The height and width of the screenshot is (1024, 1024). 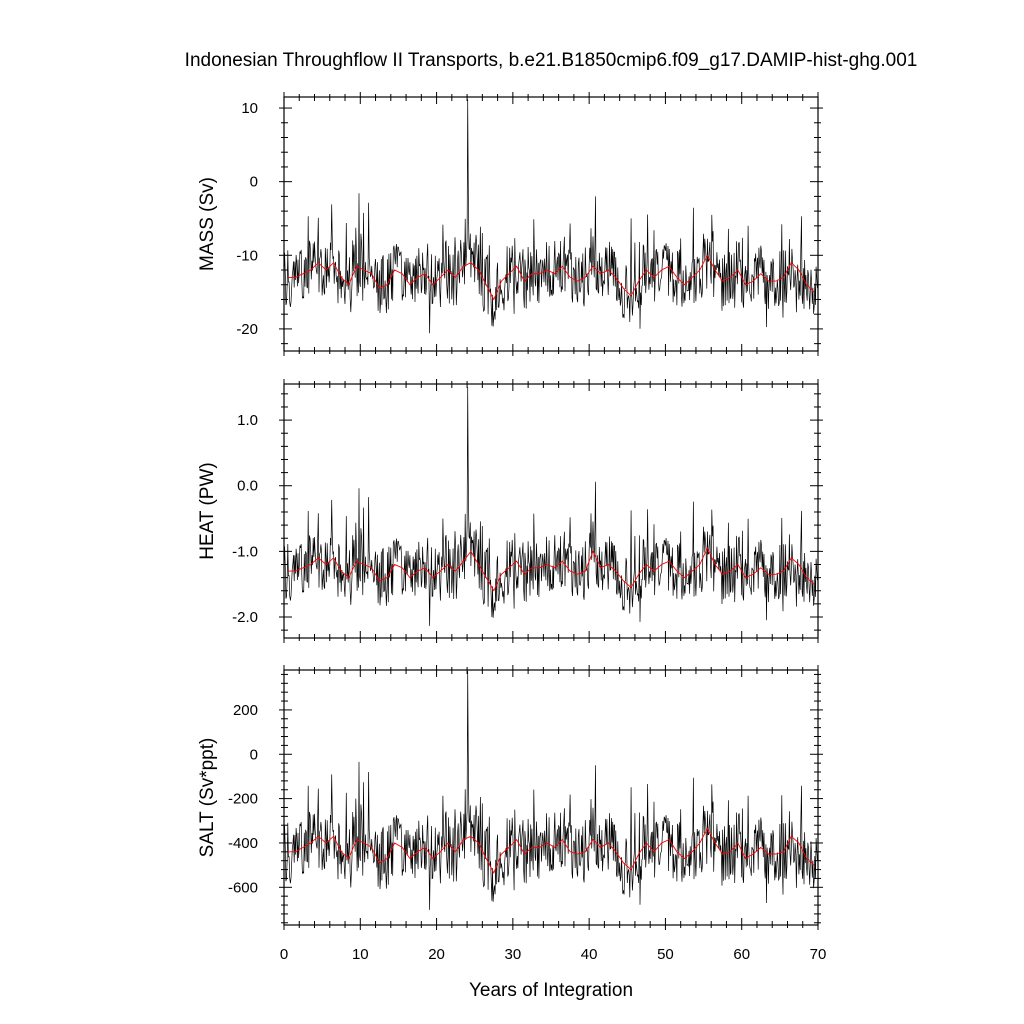 What do you see at coordinates (551, 277) in the screenshot?
I see `mass-annual-mean-series-line` at bounding box center [551, 277].